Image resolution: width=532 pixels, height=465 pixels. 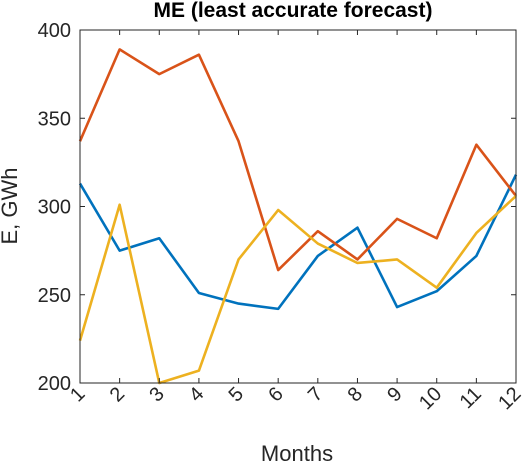 What do you see at coordinates (297, 453) in the screenshot?
I see `x-axis-label: Months` at bounding box center [297, 453].